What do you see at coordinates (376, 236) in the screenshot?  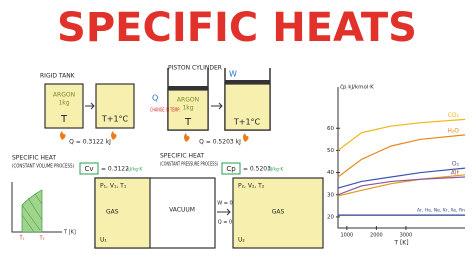 I see `x-tick-label: 2000` at bounding box center [376, 236].